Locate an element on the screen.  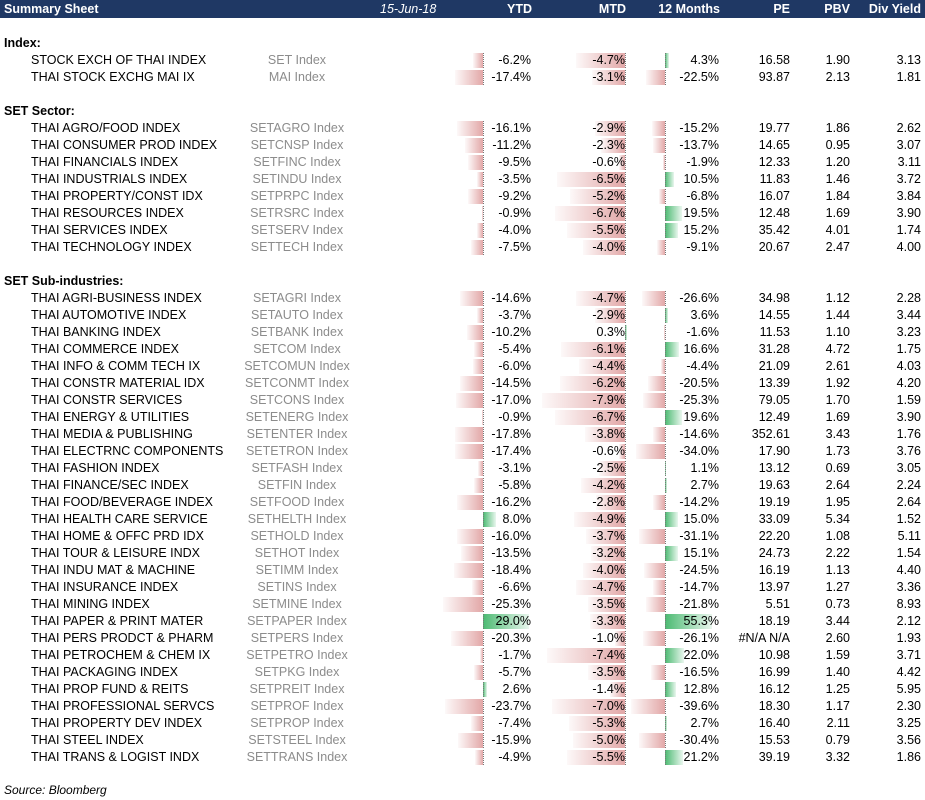
m12-value: -26.1% is located at coordinates (699, 638).